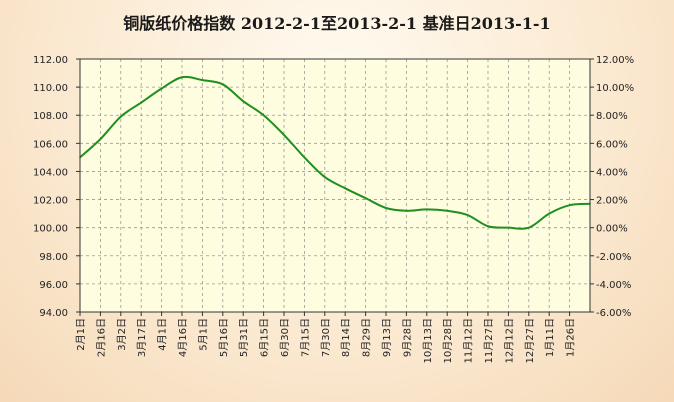 The height and width of the screenshot is (402, 674). What do you see at coordinates (50, 201) in the screenshot?
I see `y-left-tick-label: 102.00` at bounding box center [50, 201].